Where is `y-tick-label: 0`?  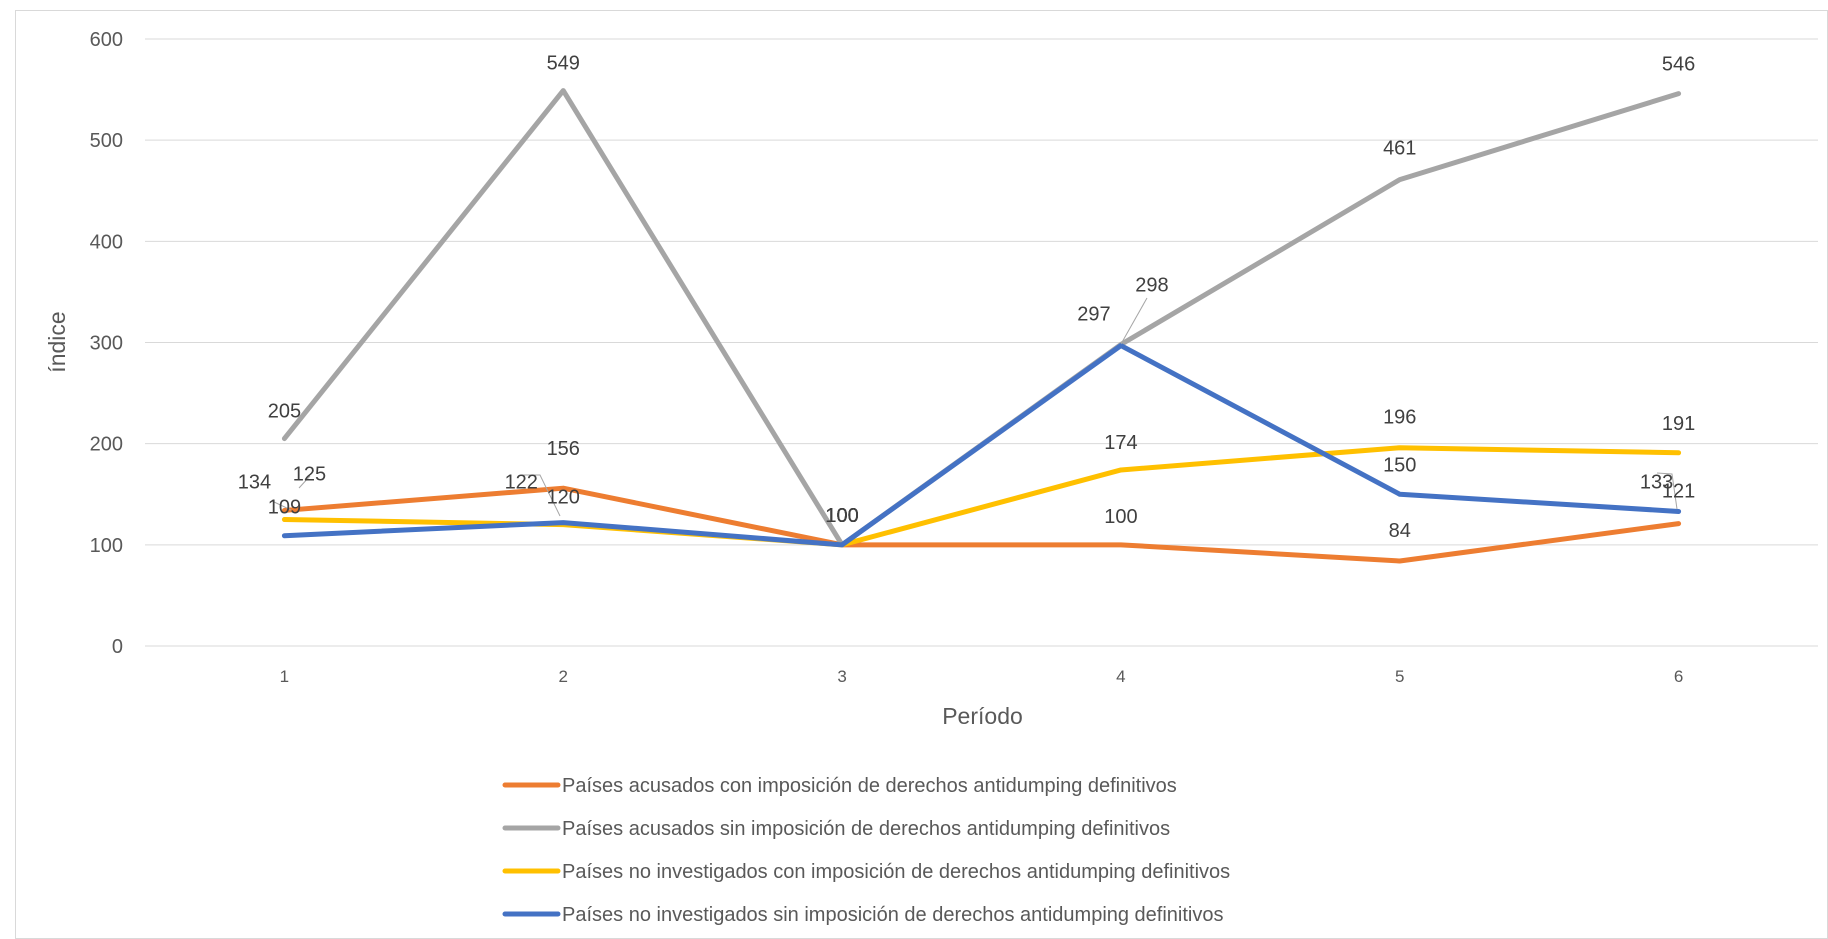
y-tick-label: 0 is located at coordinates (117, 647).